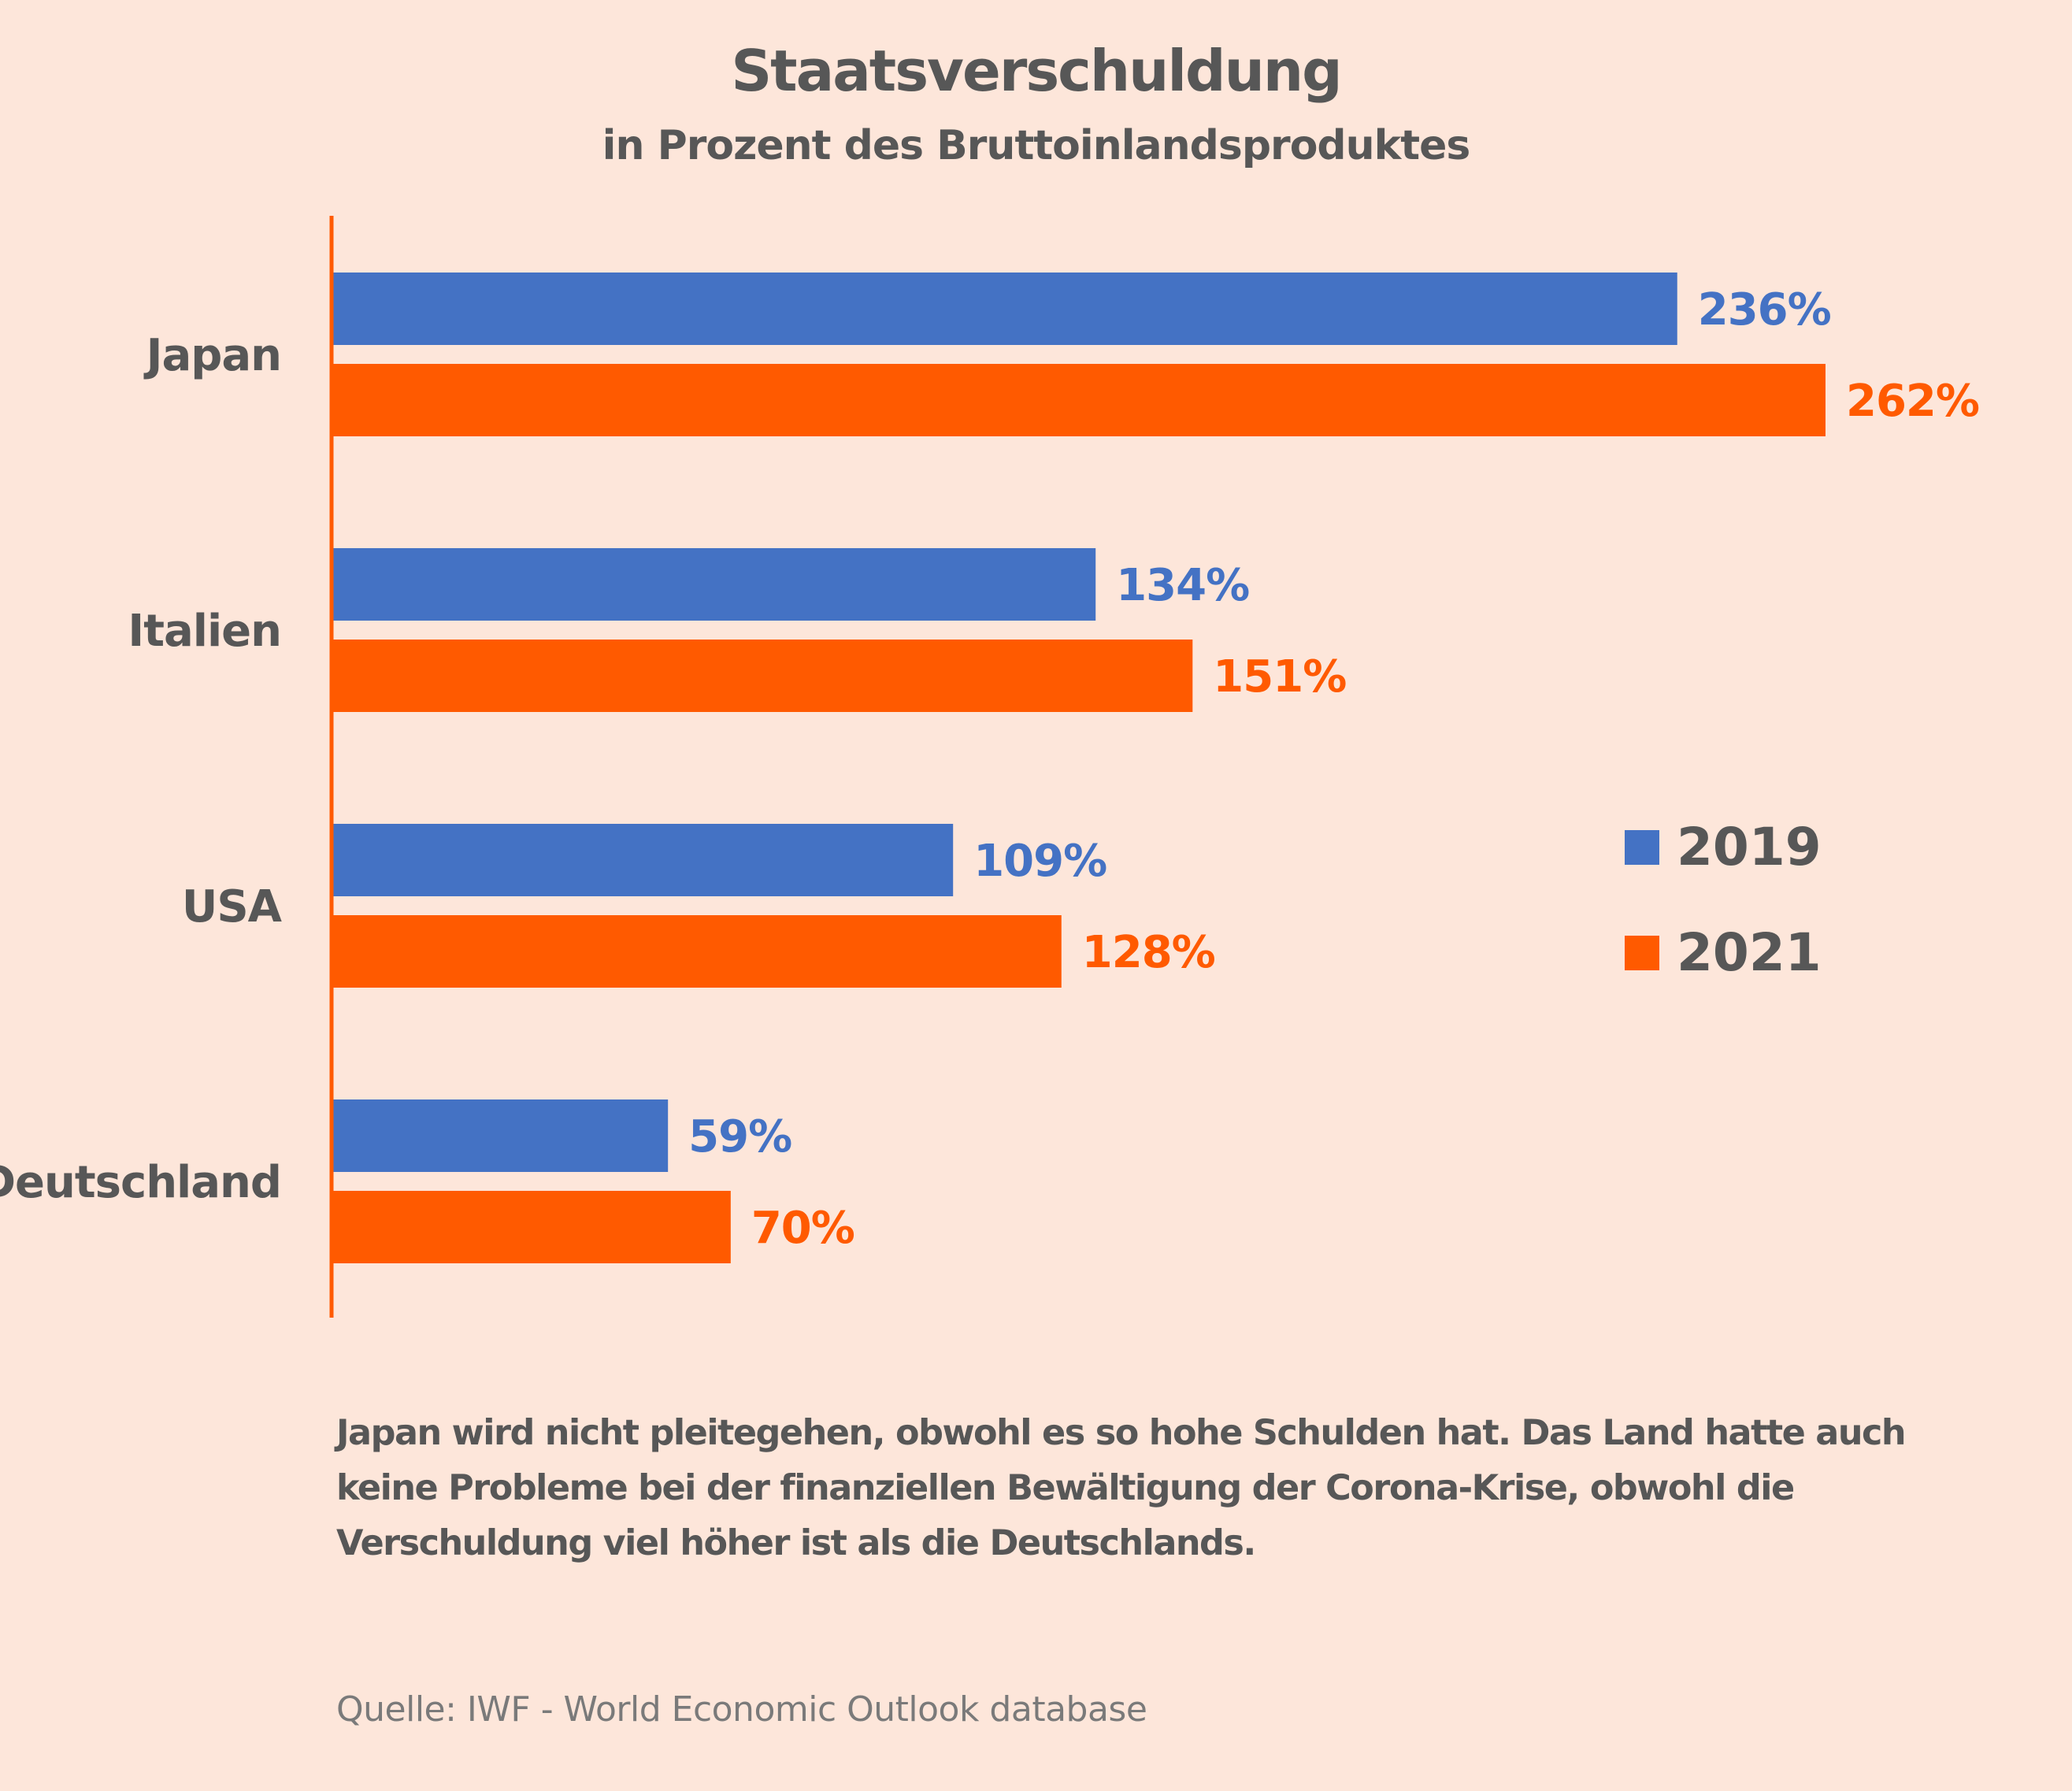 The height and width of the screenshot is (1791, 2072). What do you see at coordinates (1148, 952) in the screenshot?
I see `value-label-usa-2021: 128%` at bounding box center [1148, 952].